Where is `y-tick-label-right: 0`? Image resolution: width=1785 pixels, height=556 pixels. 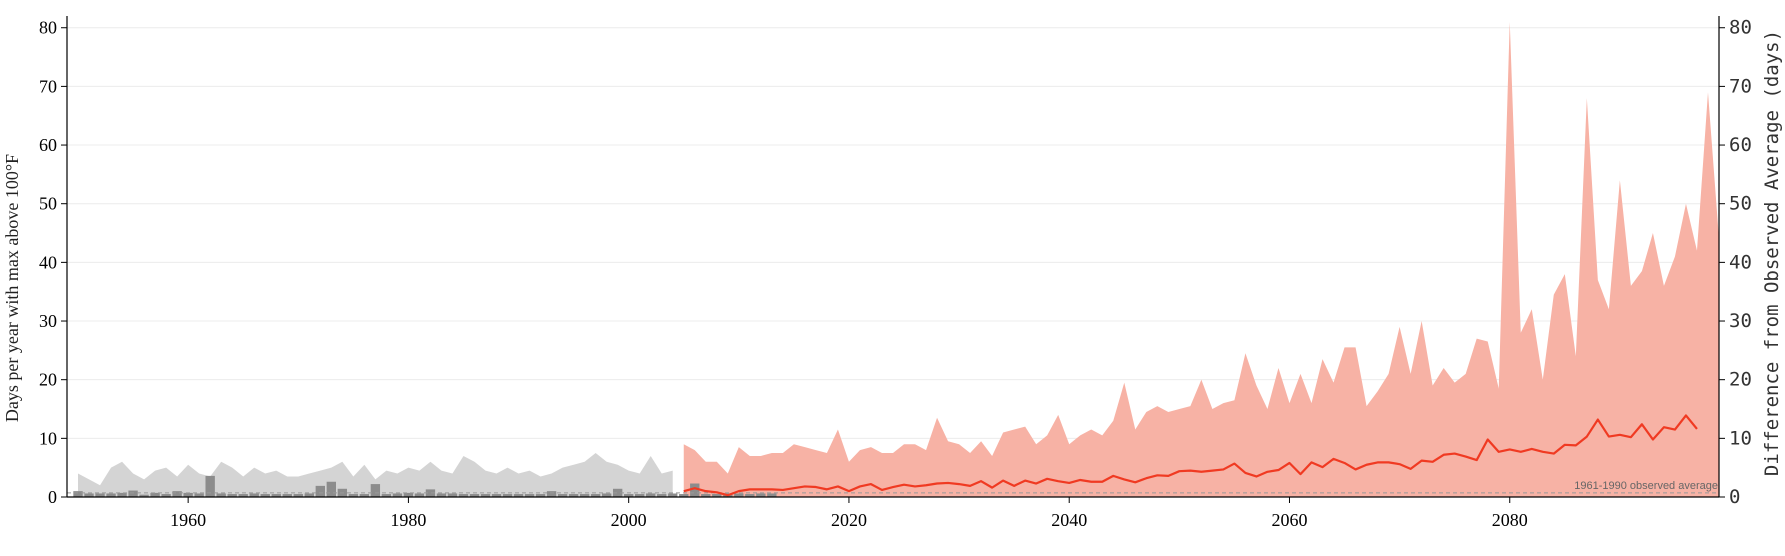 y-tick-label-right: 0 is located at coordinates (1734, 497).